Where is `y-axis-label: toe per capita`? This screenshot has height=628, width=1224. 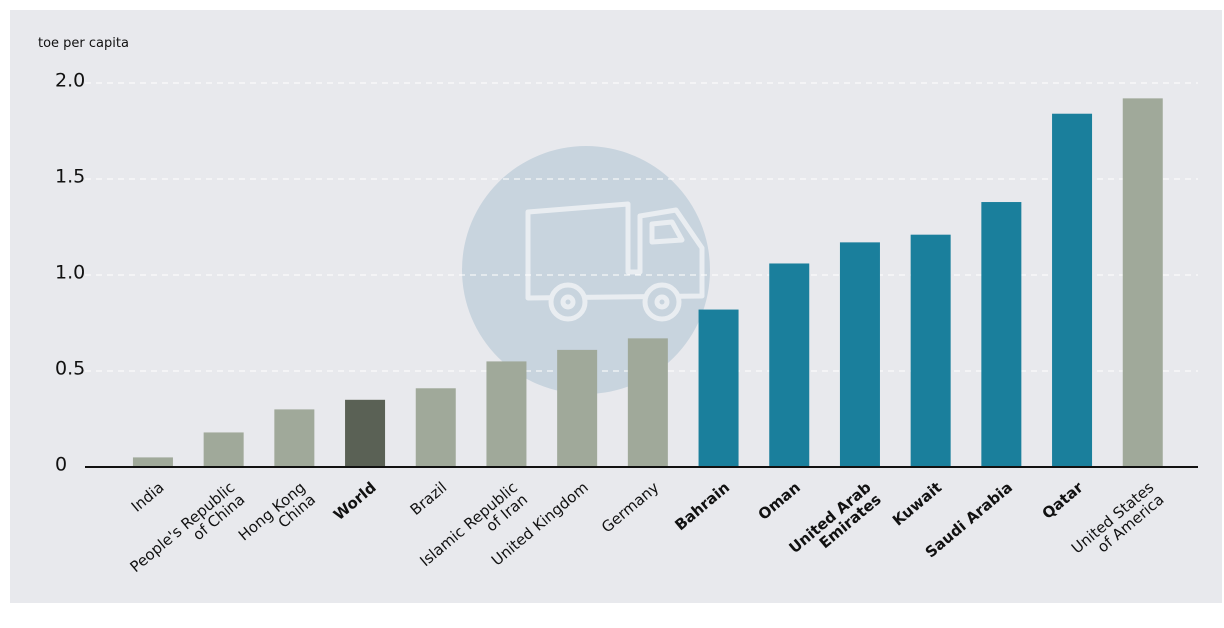 y-axis-label: toe per capita is located at coordinates (83, 43).